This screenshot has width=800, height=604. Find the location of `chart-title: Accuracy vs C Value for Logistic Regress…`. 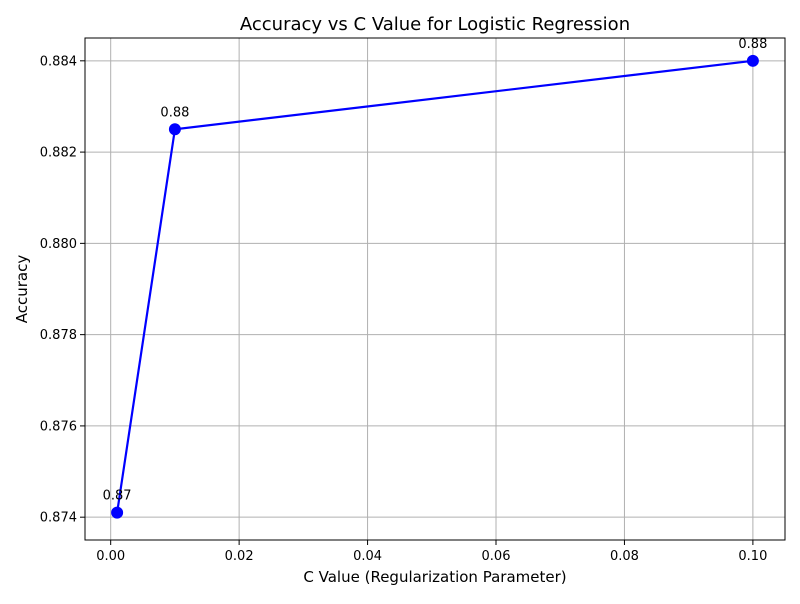

chart-title: Accuracy vs C Value for Logistic Regress… is located at coordinates (435, 24).